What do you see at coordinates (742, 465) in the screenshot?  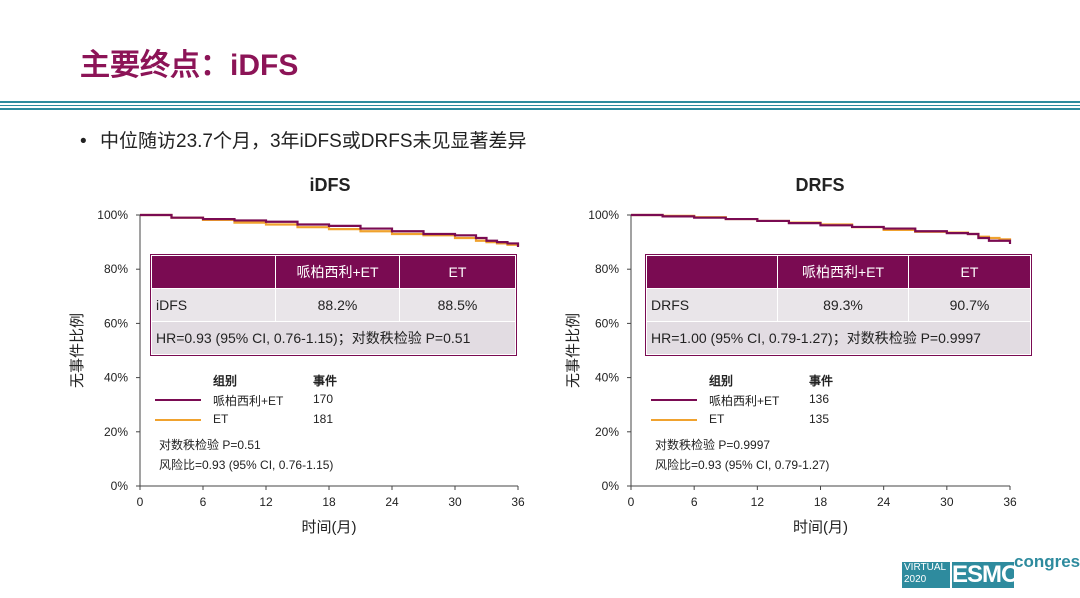 I see `legend-note-hr: 风险比=0.93 (95% CI, 0.79-1.27)` at bounding box center [742, 465].